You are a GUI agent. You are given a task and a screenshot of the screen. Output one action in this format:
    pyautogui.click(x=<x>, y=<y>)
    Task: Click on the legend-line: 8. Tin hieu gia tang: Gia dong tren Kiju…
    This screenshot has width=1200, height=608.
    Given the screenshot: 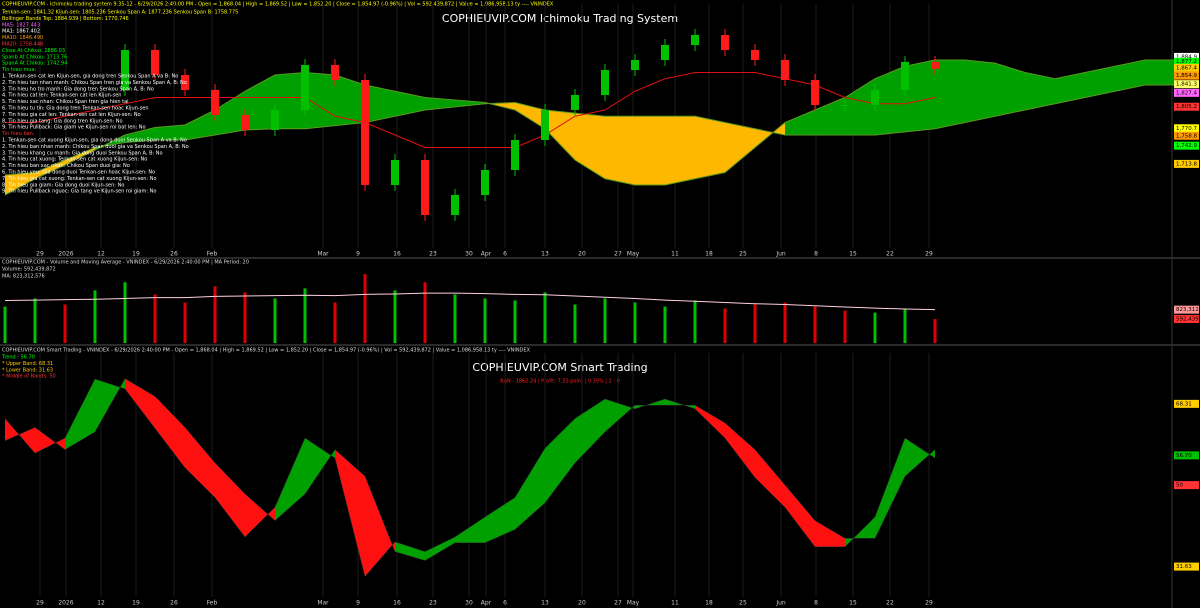 What is the action you would take?
    pyautogui.click(x=62, y=121)
    